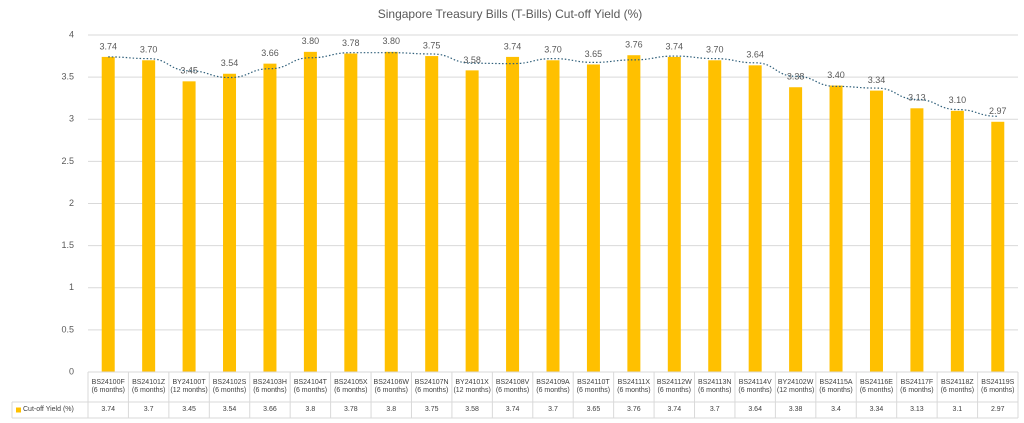 This screenshot has width=1024, height=423. What do you see at coordinates (877, 80) in the screenshot?
I see `data-label: 3.34` at bounding box center [877, 80].